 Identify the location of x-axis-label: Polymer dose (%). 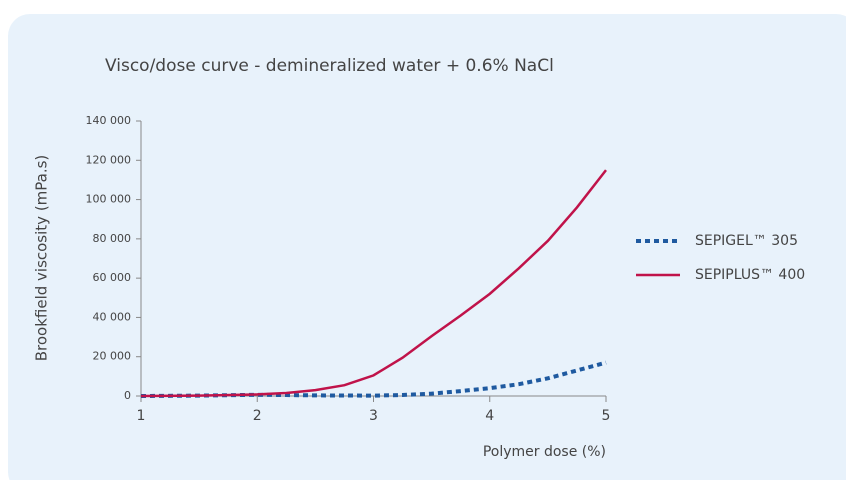
(544, 452).